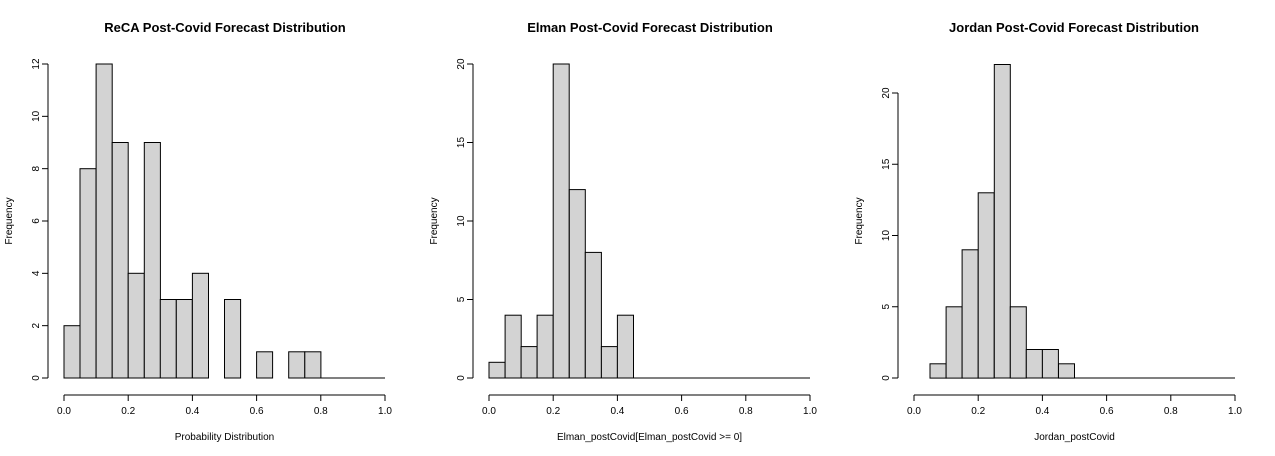 The width and height of the screenshot is (1275, 456). What do you see at coordinates (650, 27) in the screenshot?
I see `chart-title: Elman Post-Covid Forecast Distribution` at bounding box center [650, 27].